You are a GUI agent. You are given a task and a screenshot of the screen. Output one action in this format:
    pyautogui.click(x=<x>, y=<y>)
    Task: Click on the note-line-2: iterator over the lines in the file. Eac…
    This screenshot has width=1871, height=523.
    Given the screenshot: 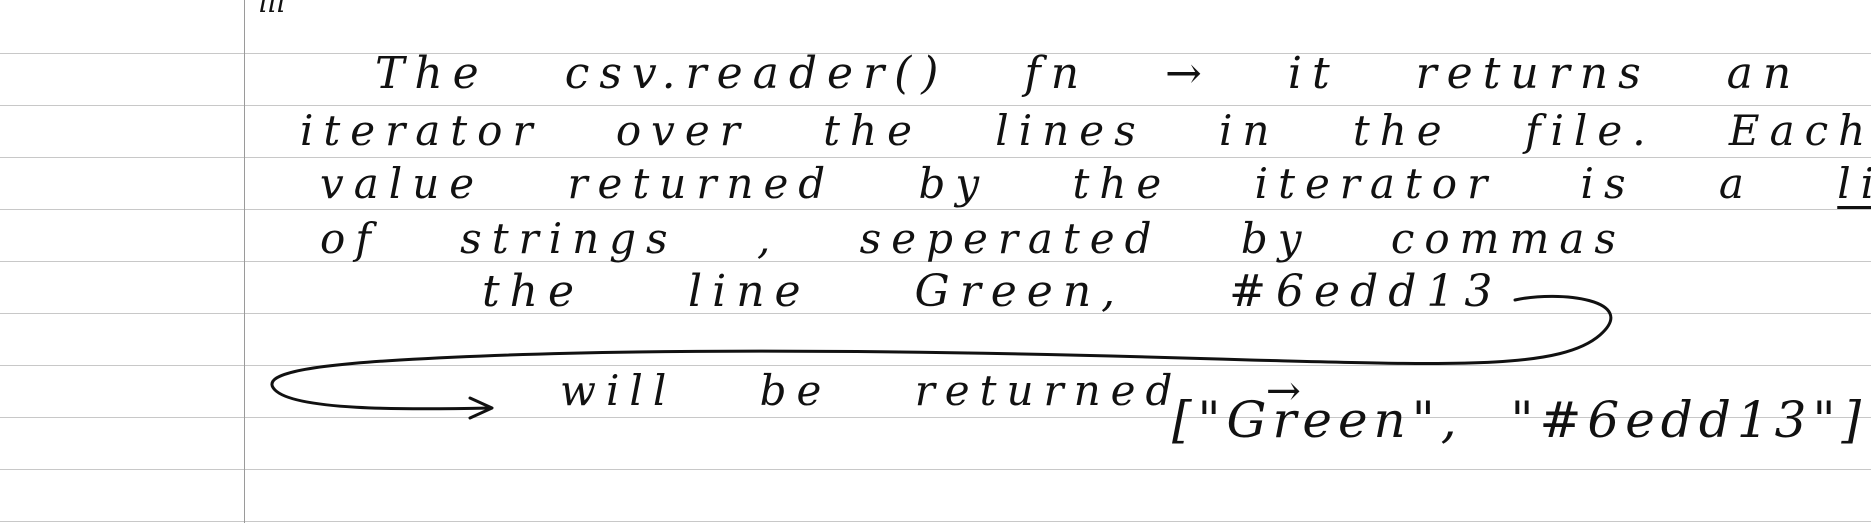 What is the action you would take?
    pyautogui.click(x=1085, y=130)
    